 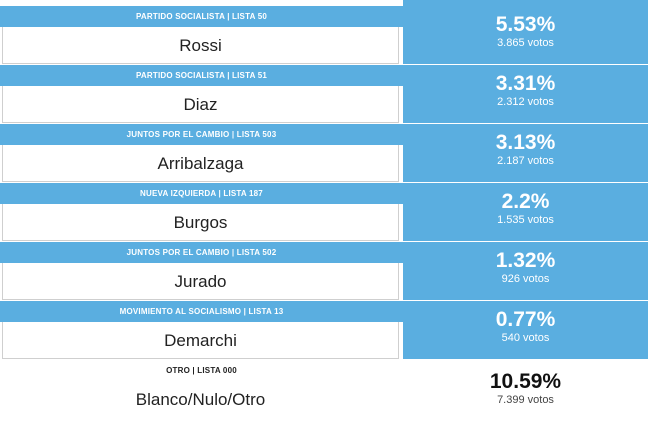 What do you see at coordinates (525, 319) in the screenshot?
I see `vote-percent: 0.77%` at bounding box center [525, 319].